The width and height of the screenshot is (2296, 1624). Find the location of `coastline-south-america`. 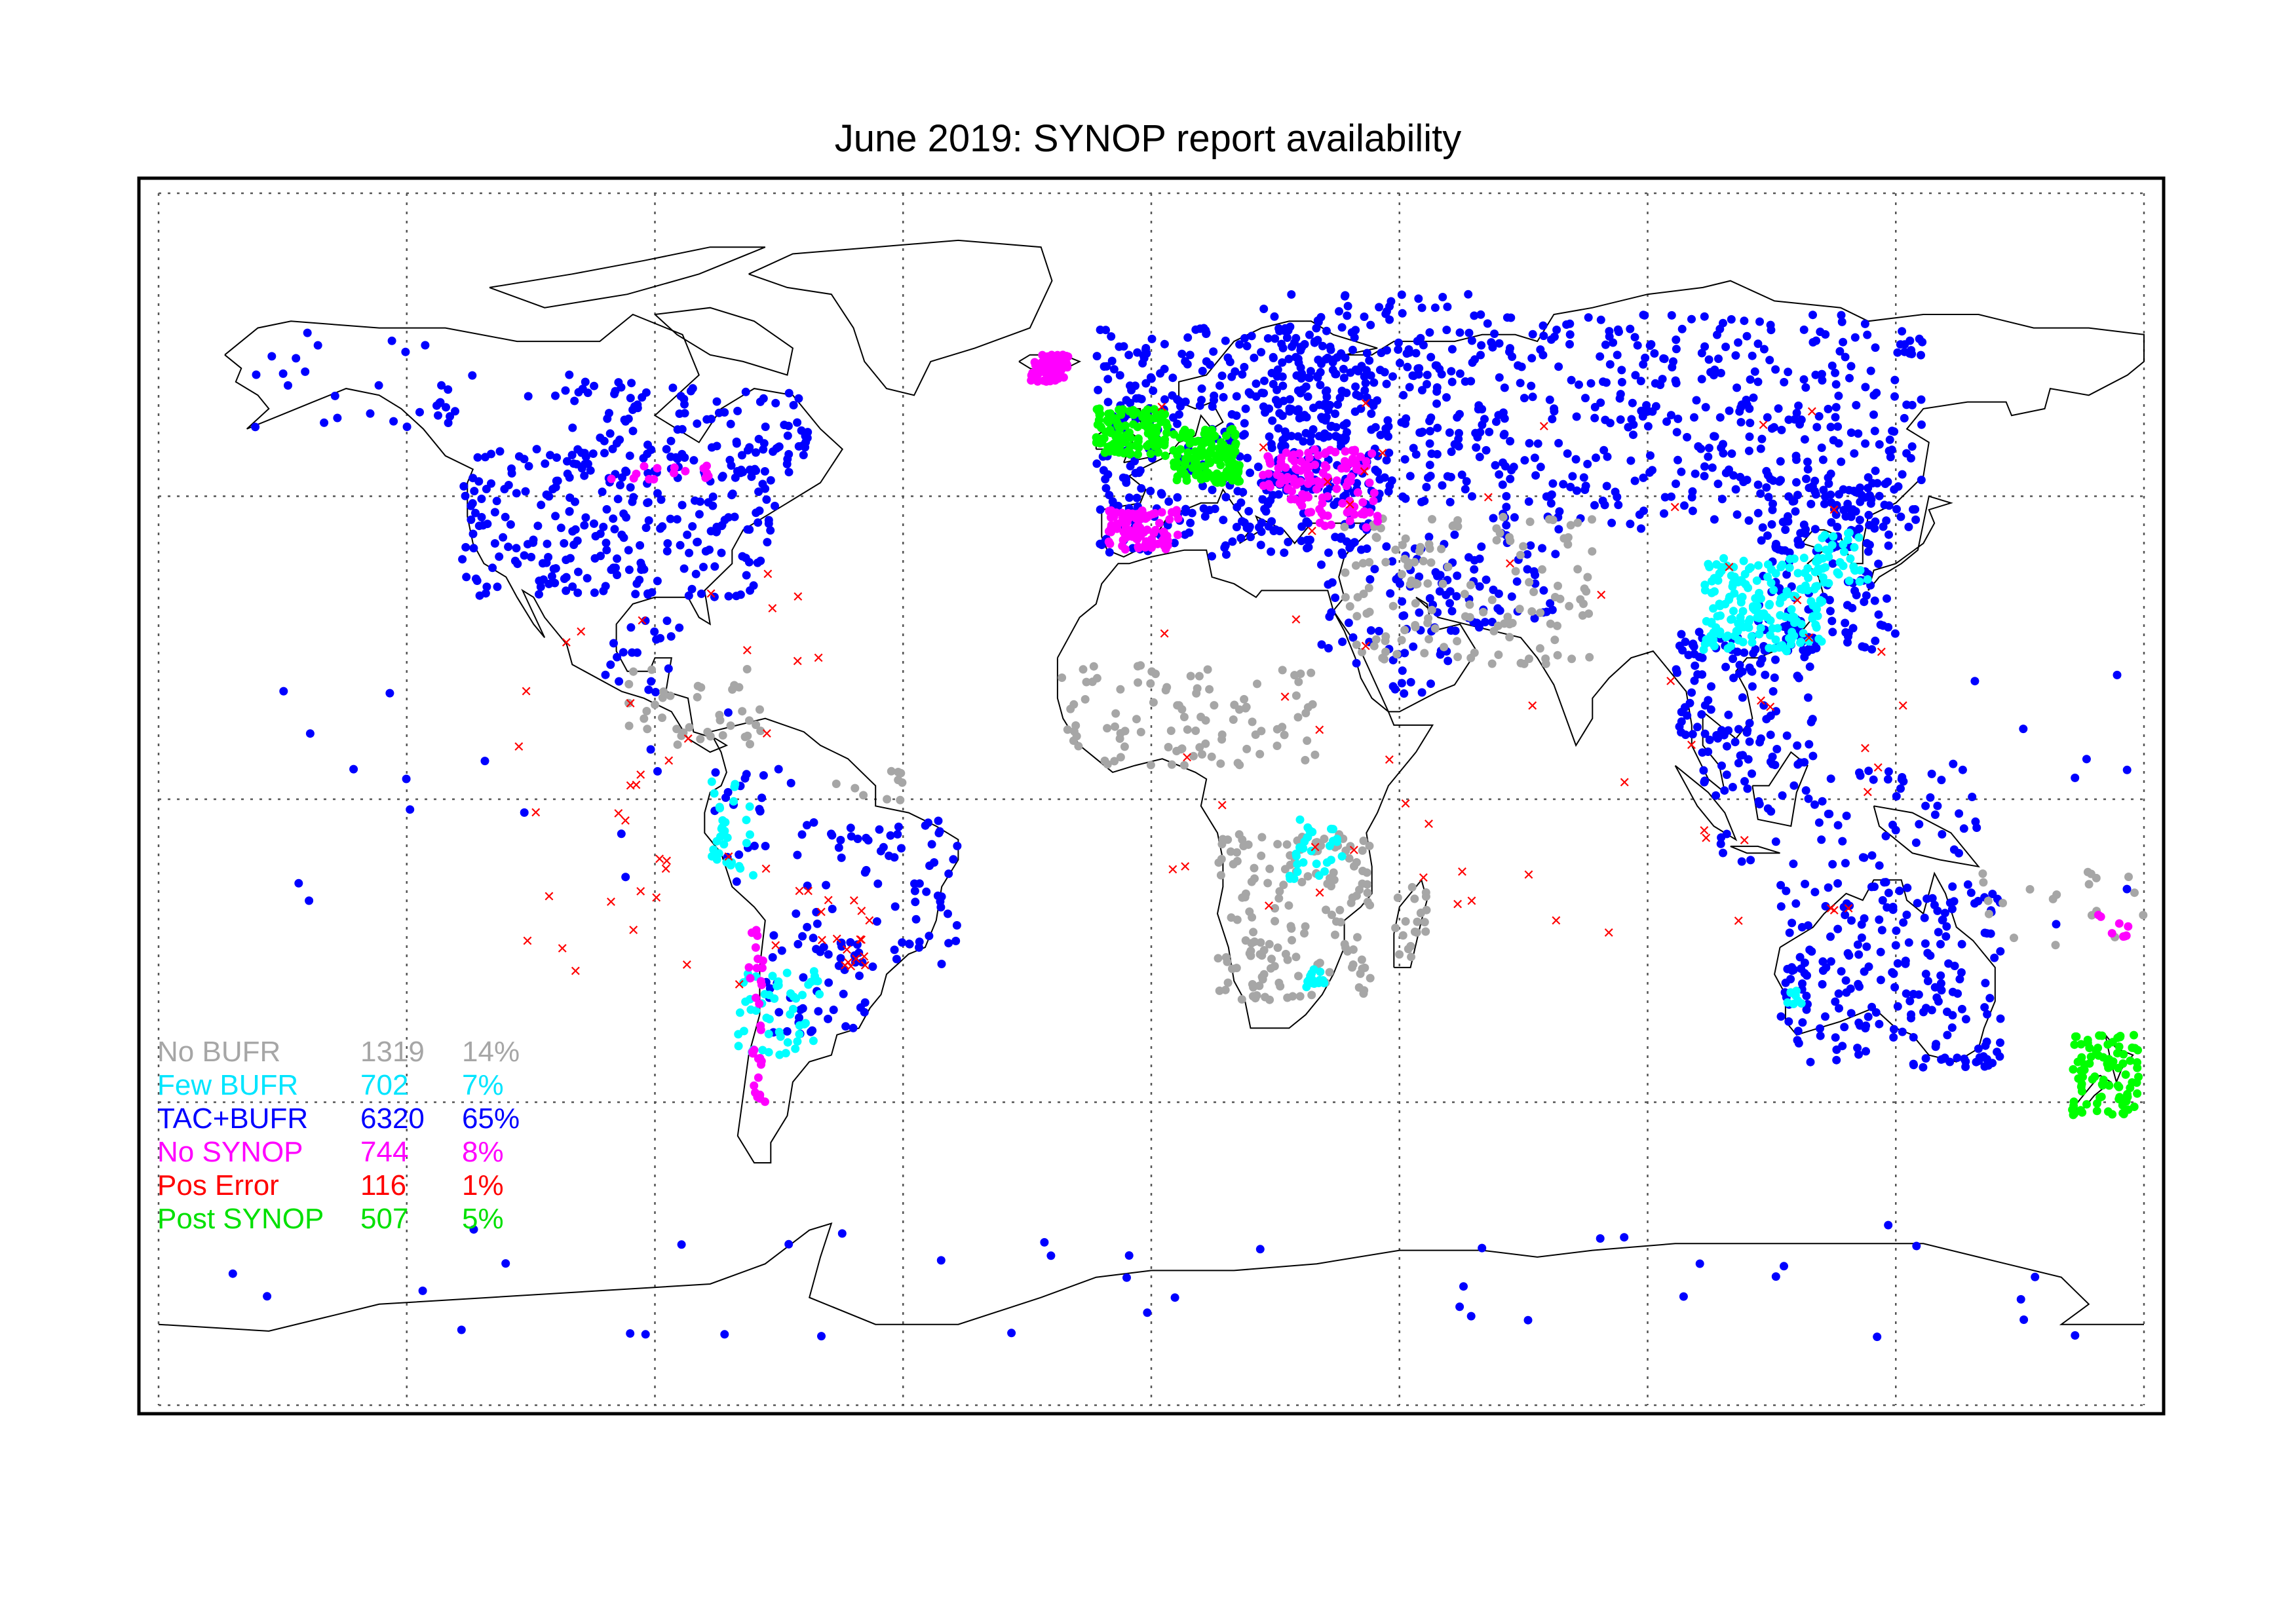

coastline-south-america is located at coordinates (831, 940).